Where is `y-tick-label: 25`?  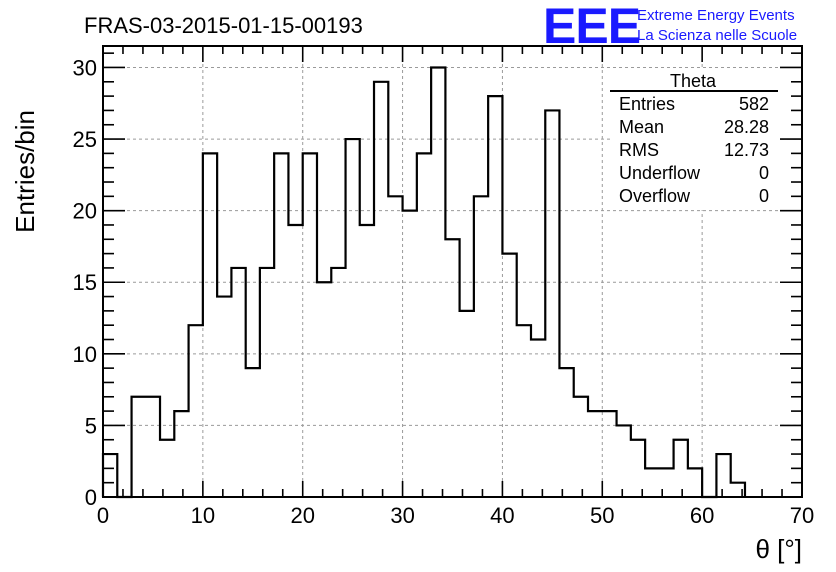 y-tick-label: 25 is located at coordinates (85, 139).